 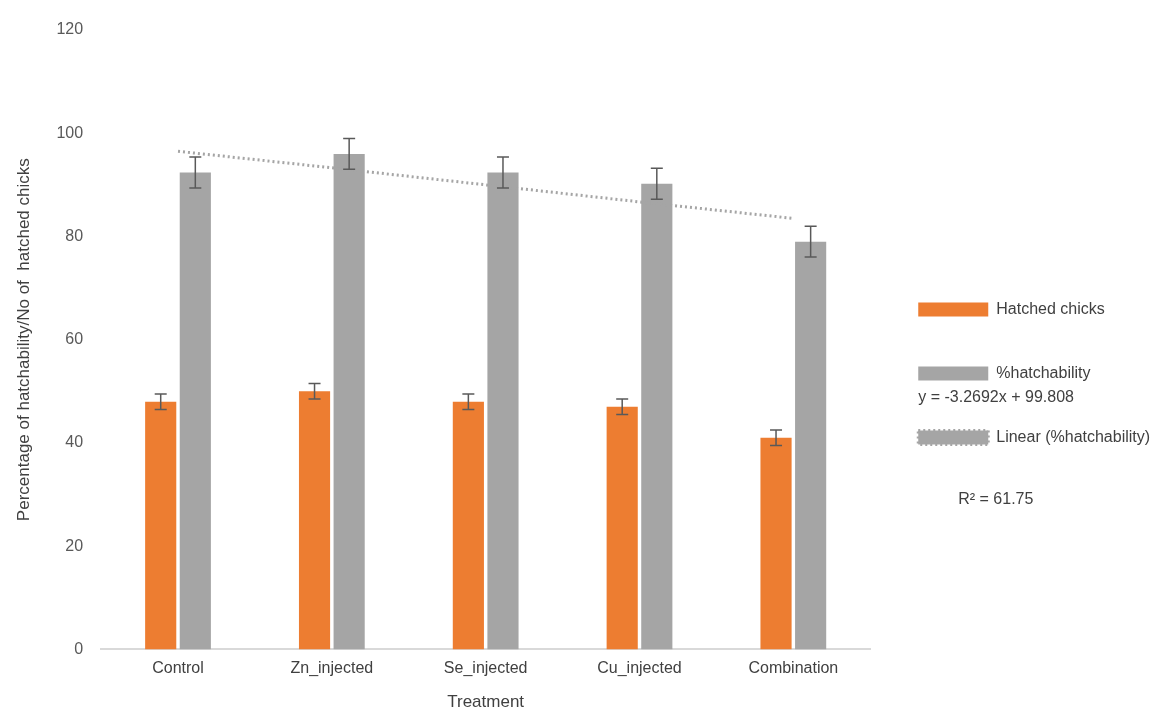 What do you see at coordinates (793, 668) in the screenshot?
I see `x-tick-label: Combination` at bounding box center [793, 668].